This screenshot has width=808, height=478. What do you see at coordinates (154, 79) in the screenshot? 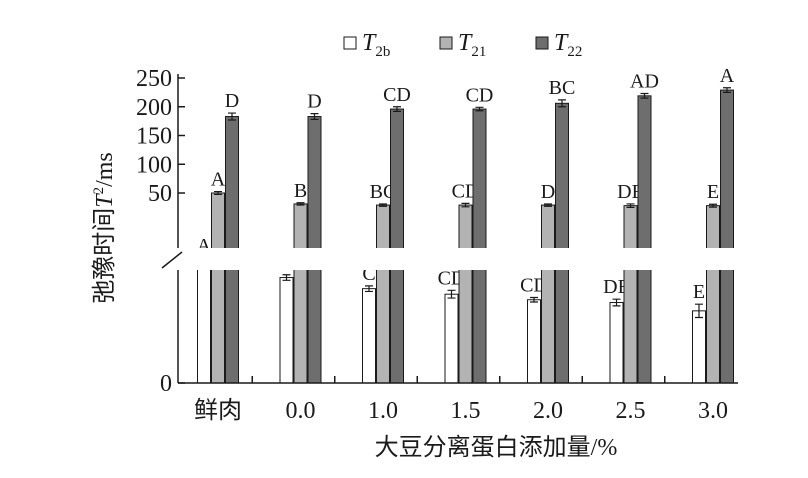
I see `y-tick-label-5: 250` at bounding box center [154, 79].